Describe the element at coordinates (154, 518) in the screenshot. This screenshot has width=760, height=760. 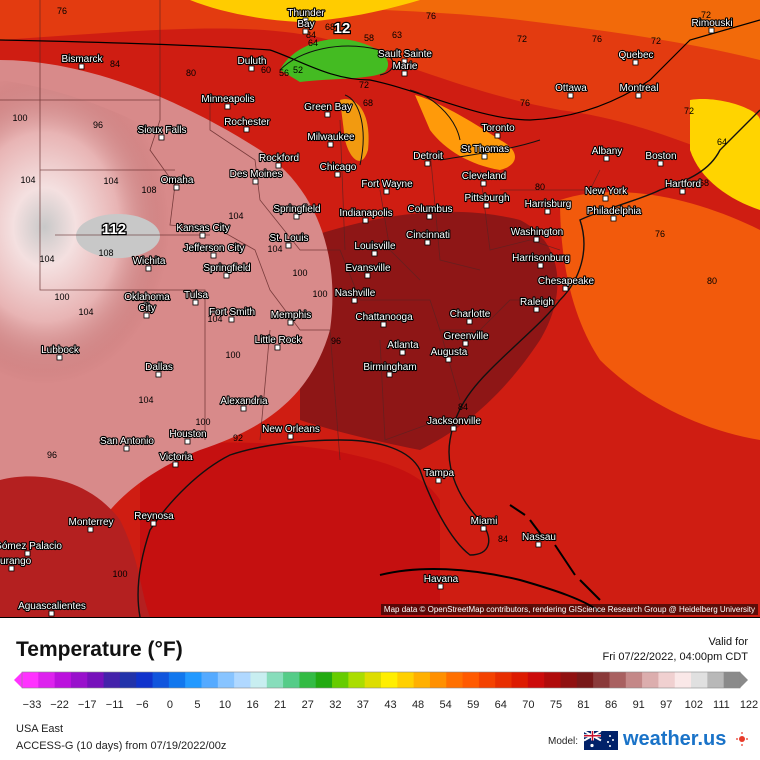
I see `city-marker: Reynosa` at that location.